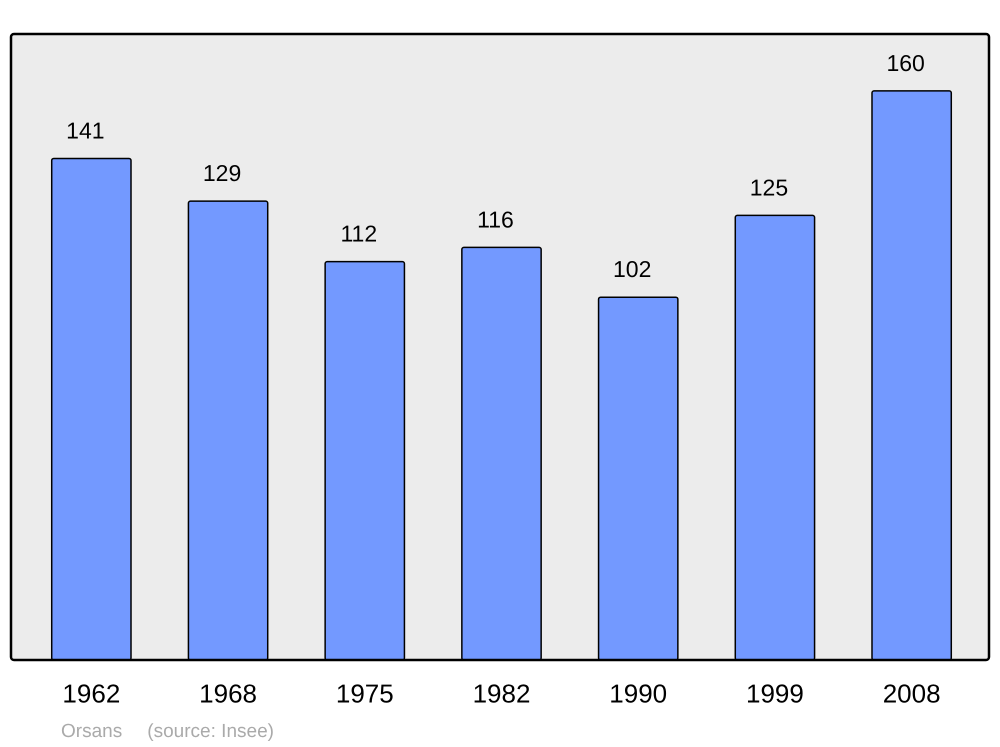 This screenshot has width=1000, height=747. Describe the element at coordinates (85, 130) in the screenshot. I see `data-label: 141` at that location.